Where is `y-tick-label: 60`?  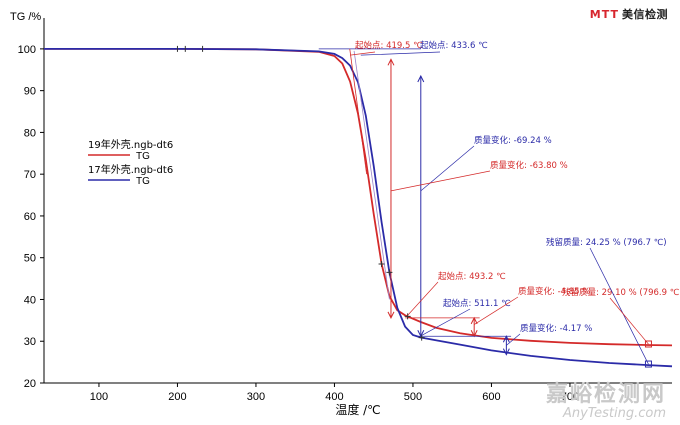 y-tick-label: 60 is located at coordinates (30, 217).